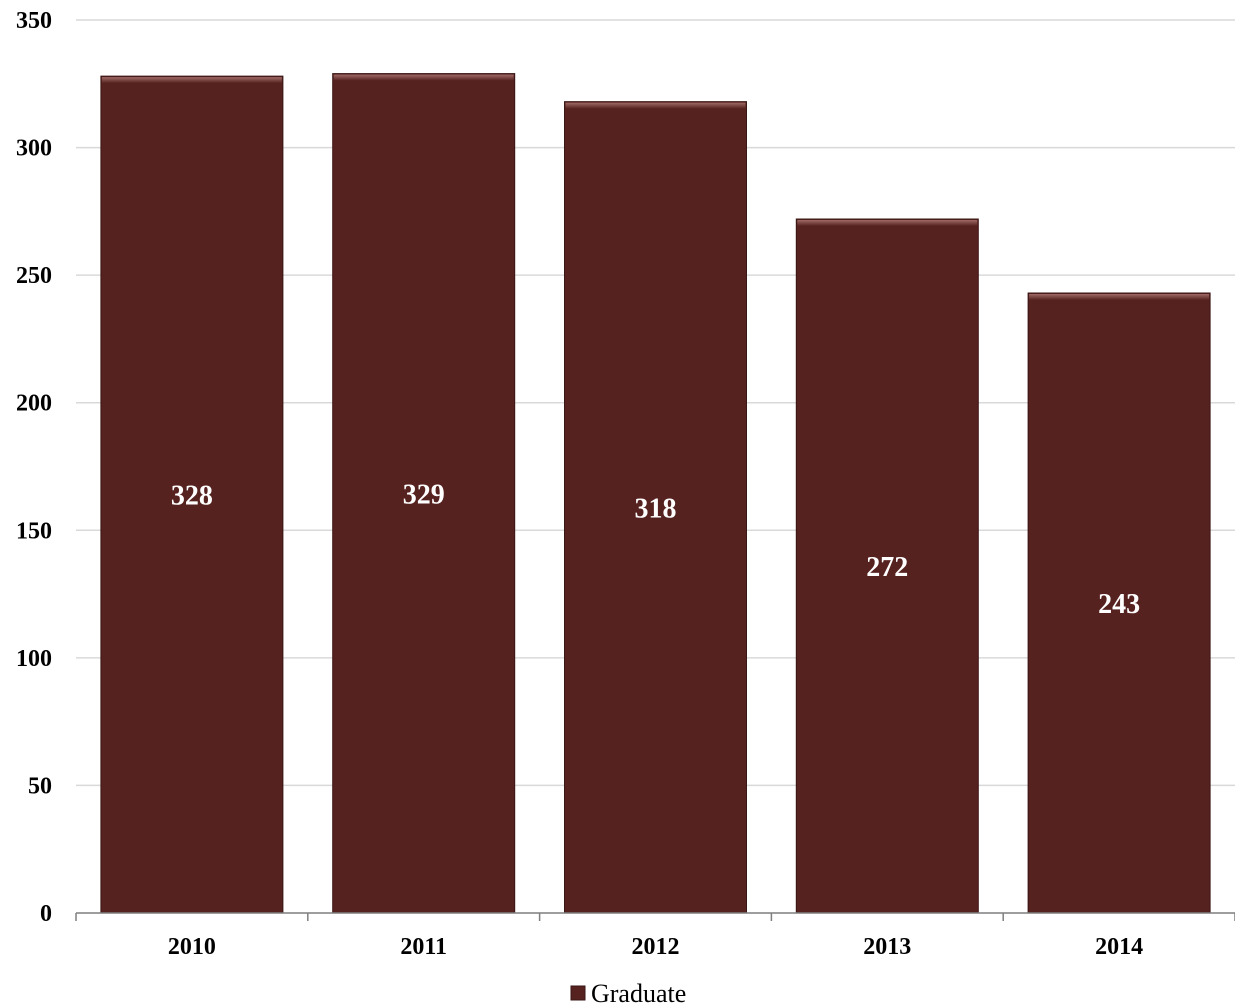 The image size is (1235, 1007). What do you see at coordinates (191, 80) in the screenshot?
I see `bar-bevel-2010` at bounding box center [191, 80].